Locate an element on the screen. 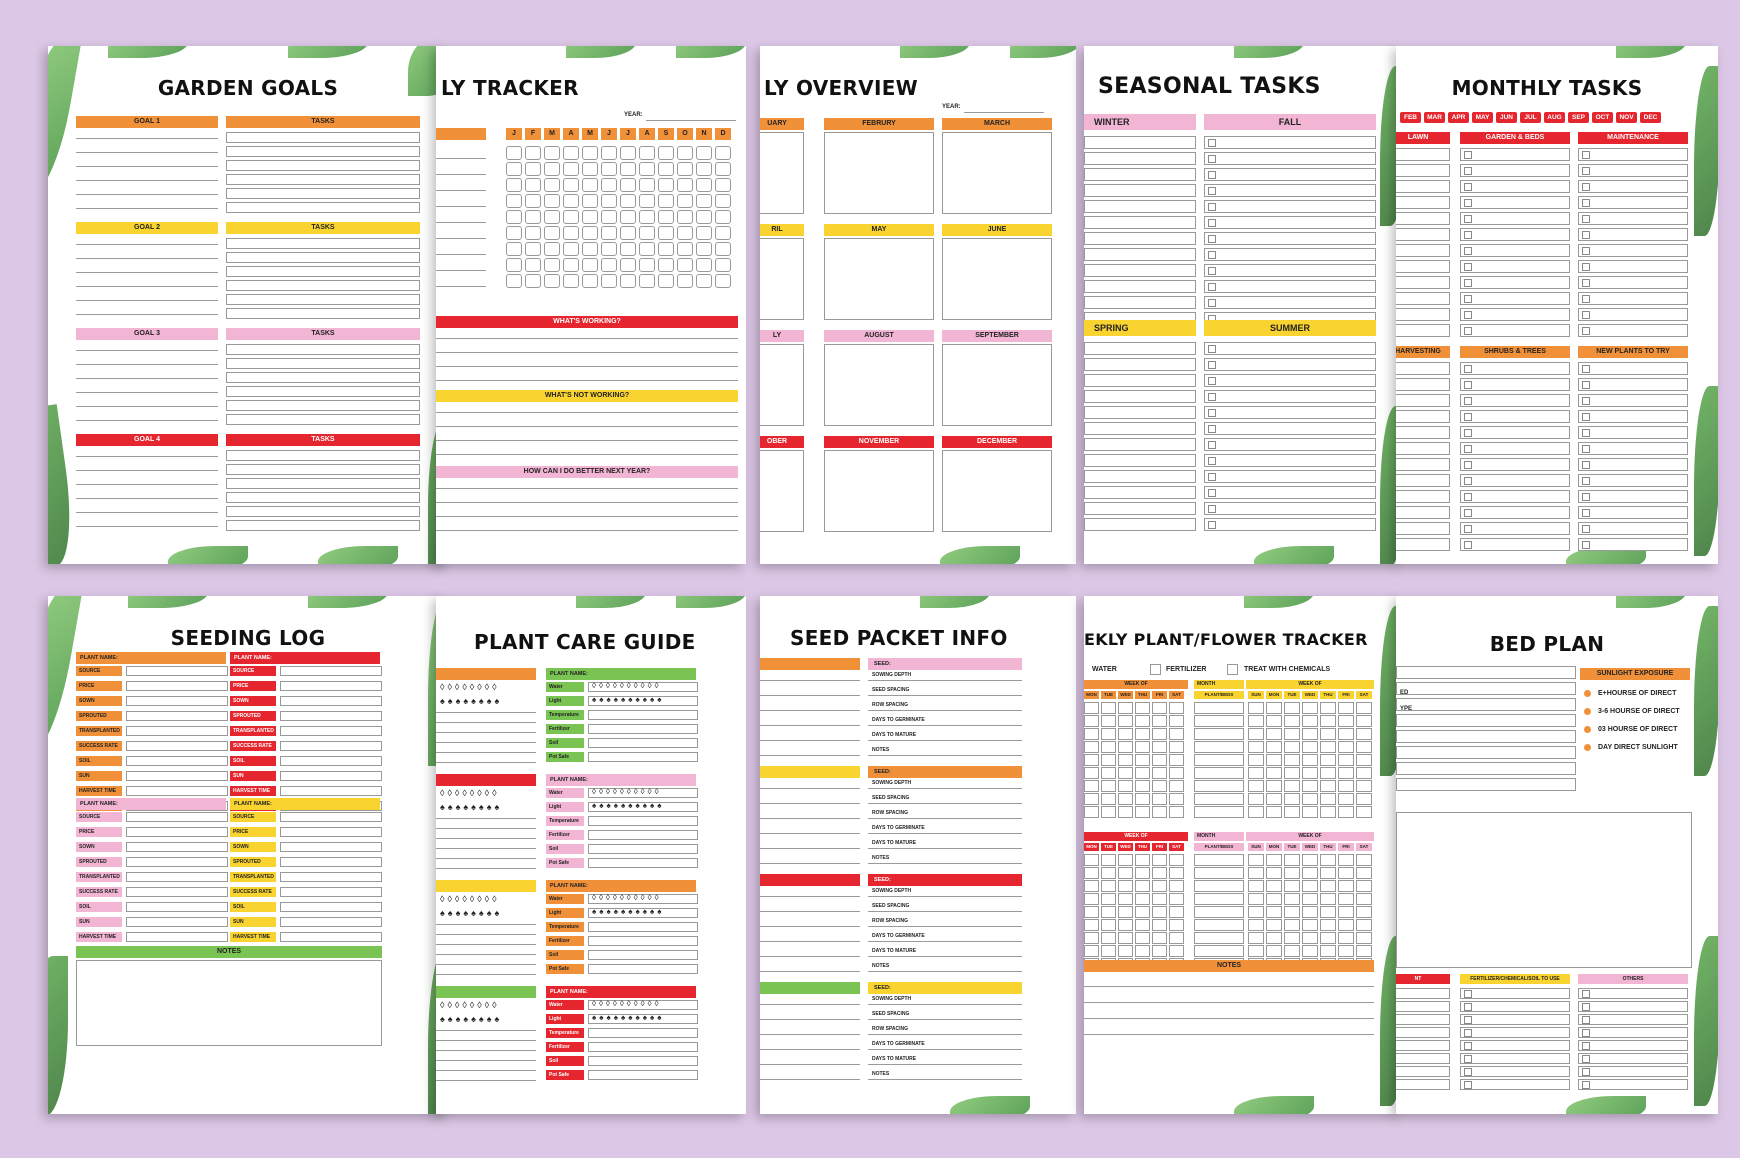 The width and height of the screenshot is (1740, 1158). chemicals-checkbox is located at coordinates (1232, 669).